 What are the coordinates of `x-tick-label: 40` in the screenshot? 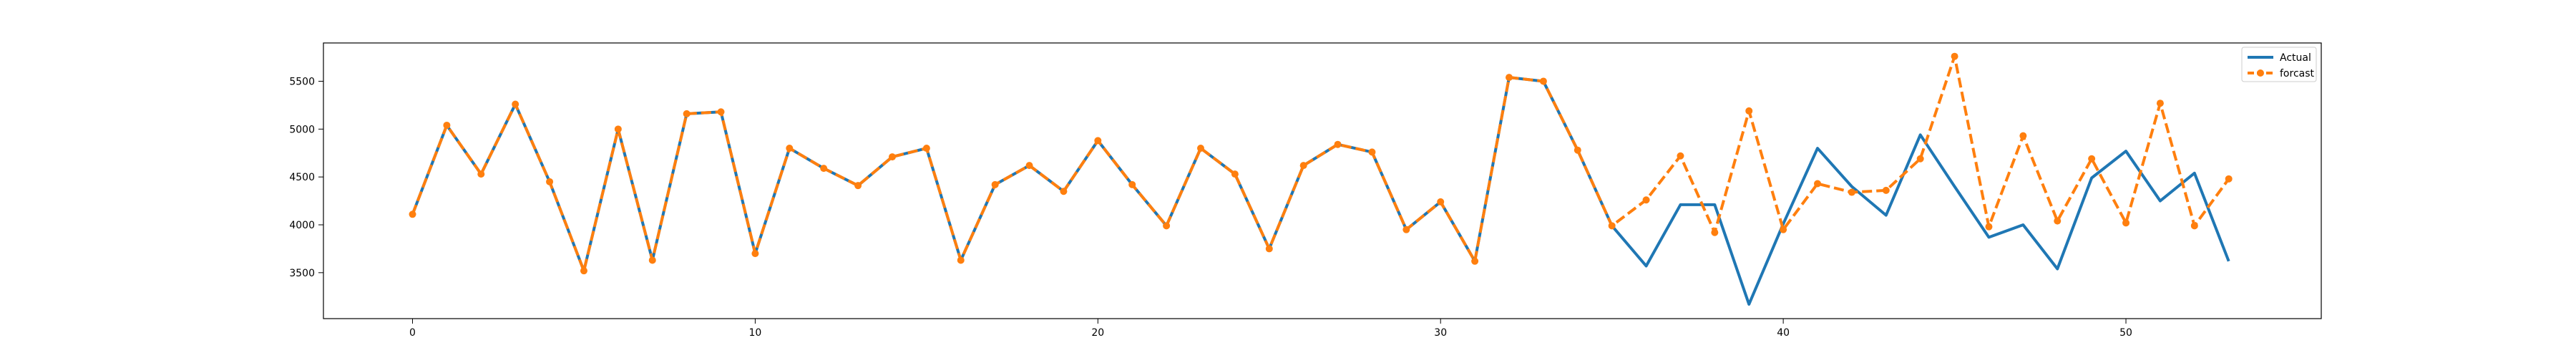 It's located at (1783, 333).